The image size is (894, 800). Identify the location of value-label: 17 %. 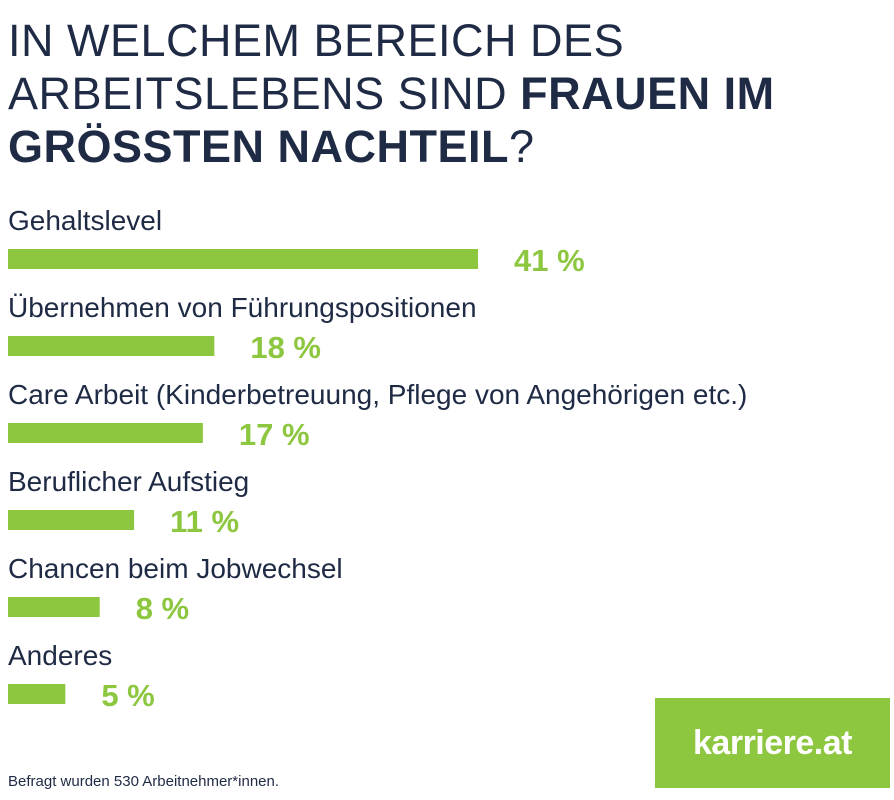
(274, 434).